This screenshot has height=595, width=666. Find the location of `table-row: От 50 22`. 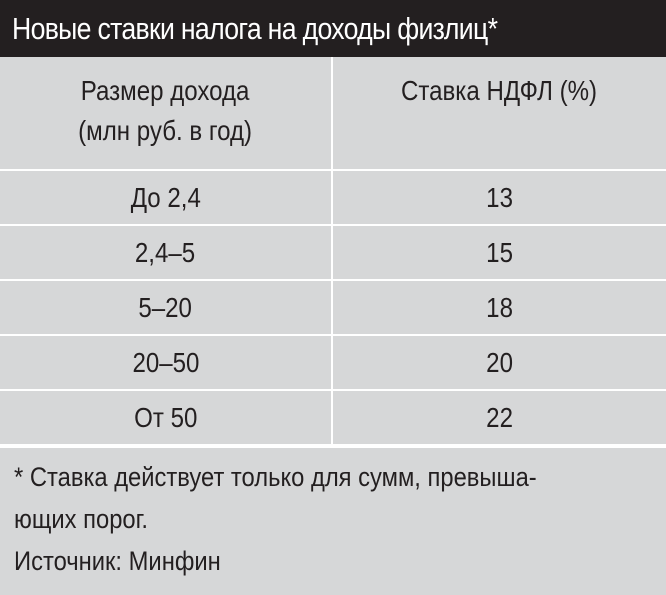

table-row: От 50 22 is located at coordinates (333, 417).